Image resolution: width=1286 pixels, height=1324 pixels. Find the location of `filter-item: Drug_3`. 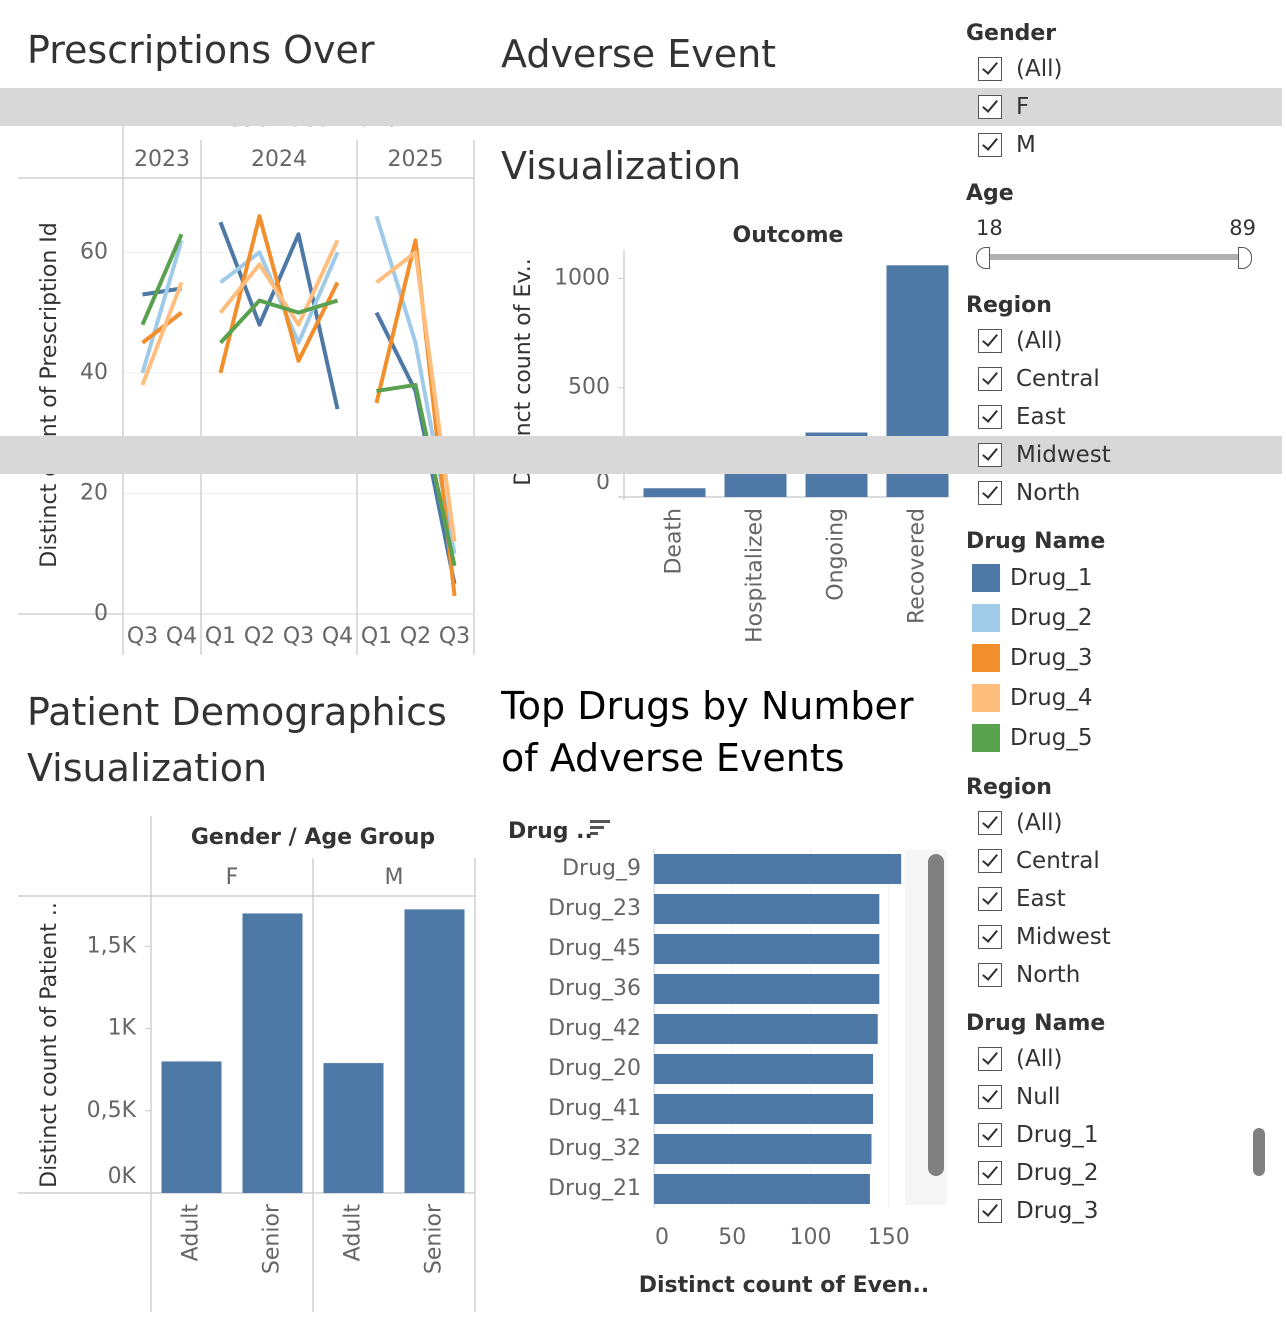

filter-item: Drug_3 is located at coordinates (641, 1211).